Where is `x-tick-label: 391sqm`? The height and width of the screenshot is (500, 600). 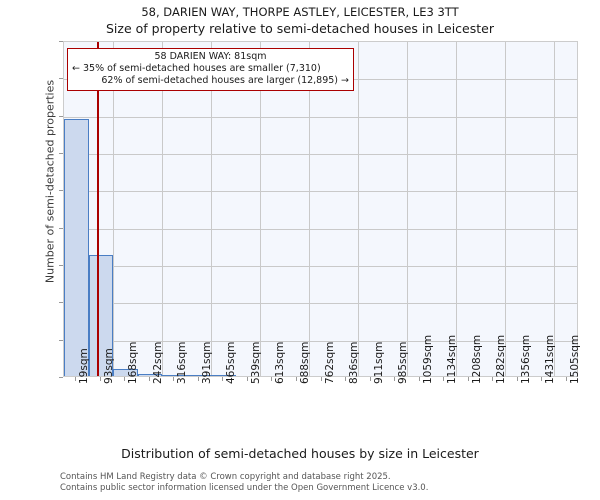
x-tick-label: 391sqm is located at coordinates (206, 362).